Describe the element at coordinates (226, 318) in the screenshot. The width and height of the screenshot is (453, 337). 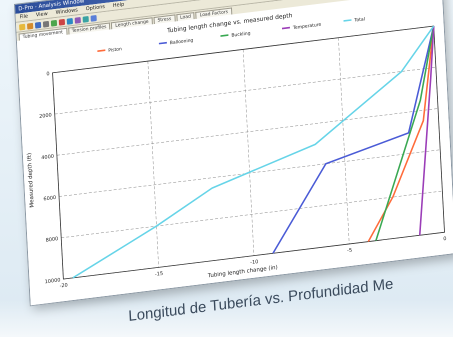
I see `reflection` at that location.